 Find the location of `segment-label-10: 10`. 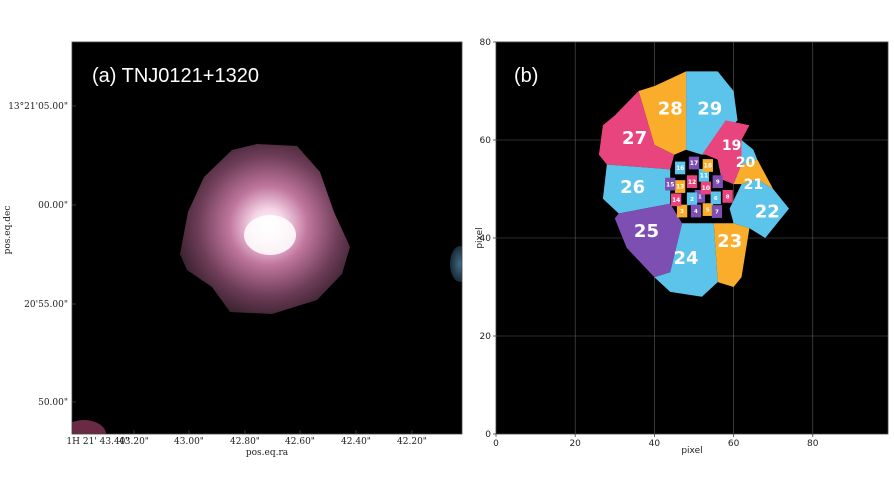

segment-label-10: 10 is located at coordinates (706, 188).